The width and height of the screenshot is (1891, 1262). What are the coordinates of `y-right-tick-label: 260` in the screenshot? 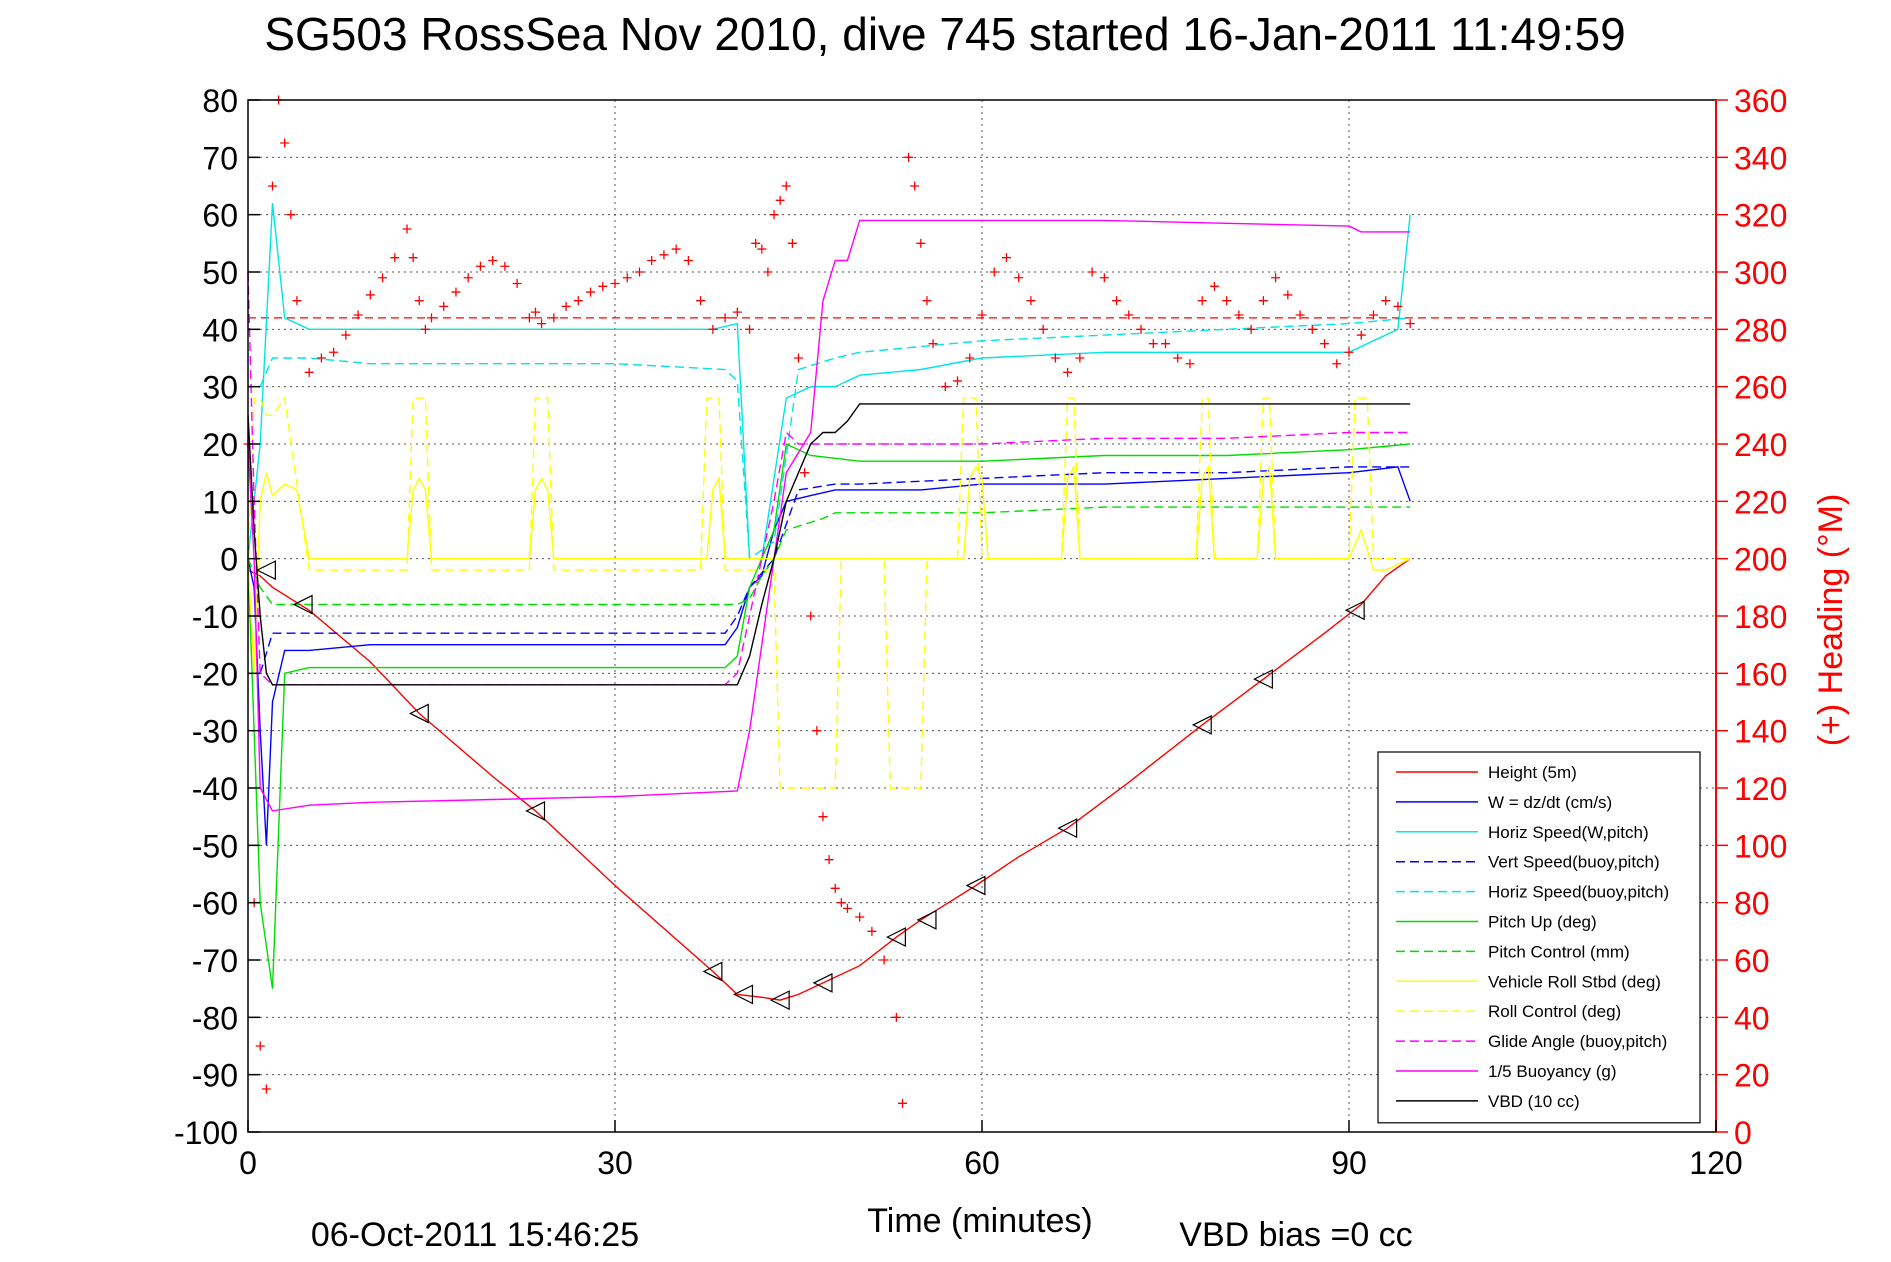 It's located at (1760, 388).